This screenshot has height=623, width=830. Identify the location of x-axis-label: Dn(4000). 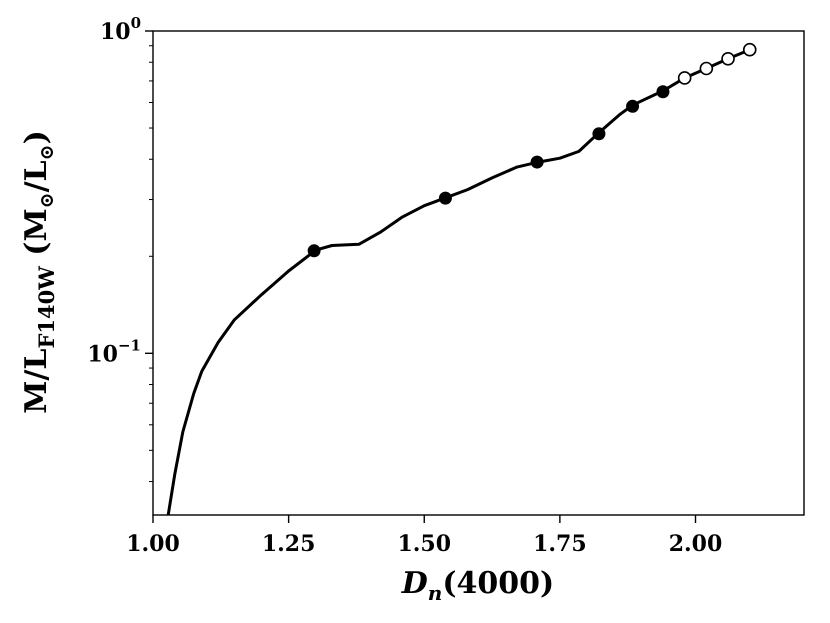
(477, 585).